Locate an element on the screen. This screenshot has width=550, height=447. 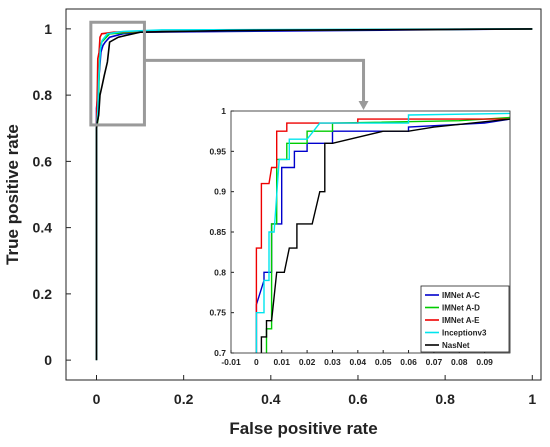
inset-y-tick-label: 0.8 is located at coordinates (220, 272).